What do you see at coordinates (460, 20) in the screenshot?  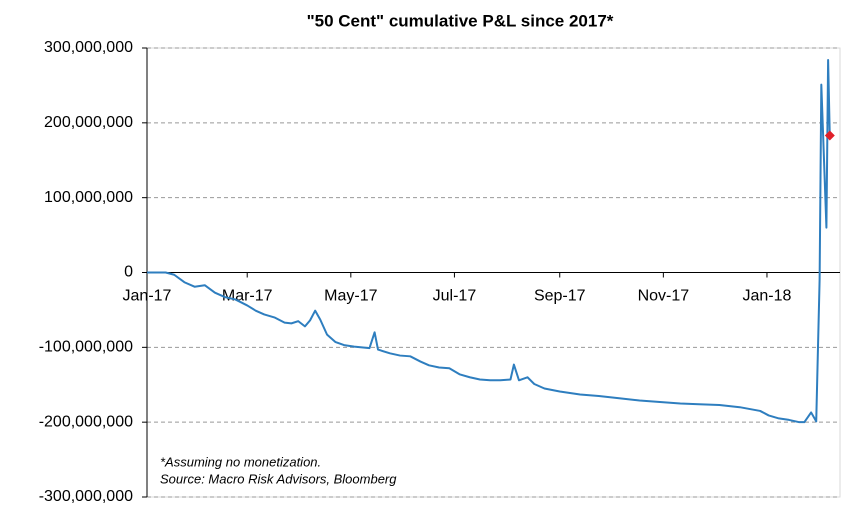 I see `chart-title: "50 Cent" cumulative P&L since 2017*` at bounding box center [460, 20].